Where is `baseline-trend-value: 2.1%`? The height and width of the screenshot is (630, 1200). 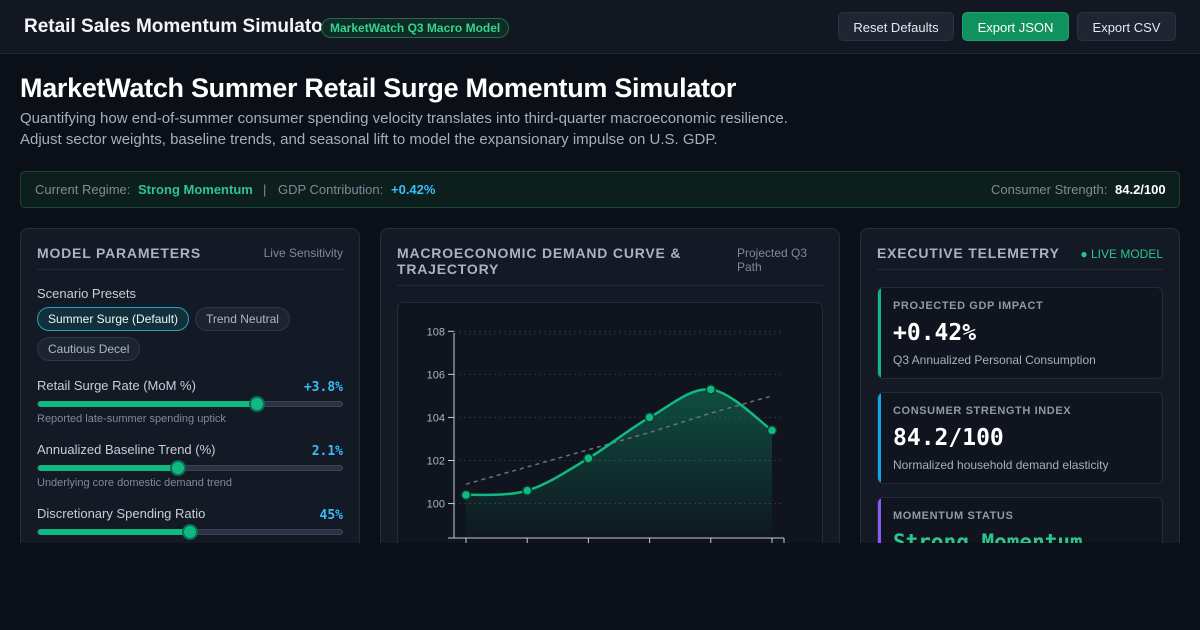 baseline-trend-value: 2.1% is located at coordinates (327, 451).